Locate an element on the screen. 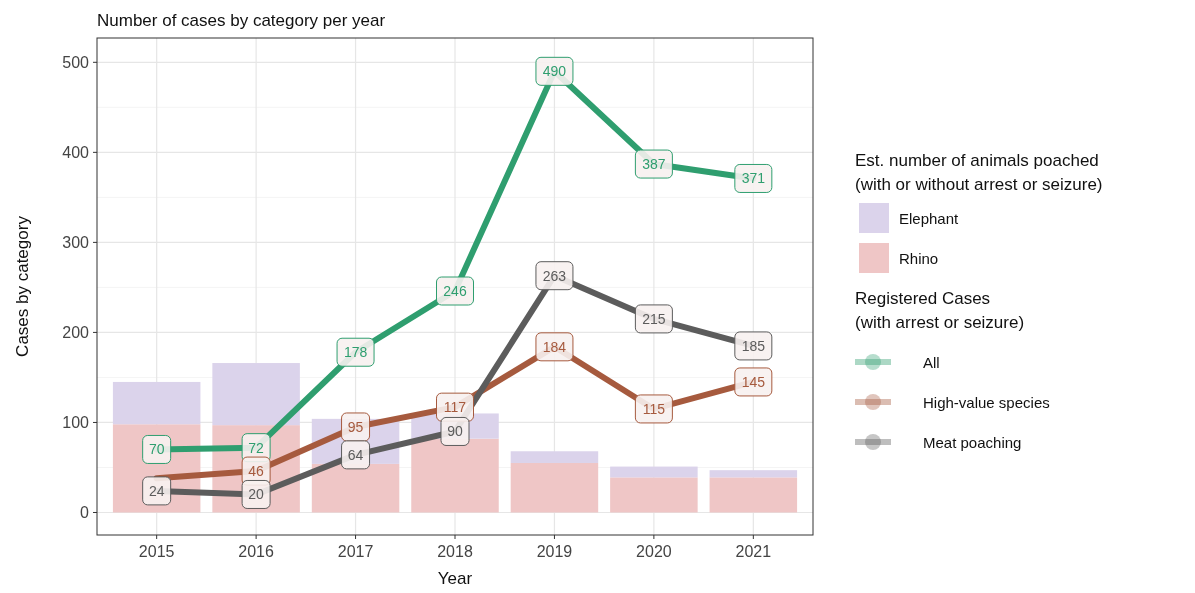 The height and width of the screenshot is (593, 1195). data-label: 20 is located at coordinates (256, 494).